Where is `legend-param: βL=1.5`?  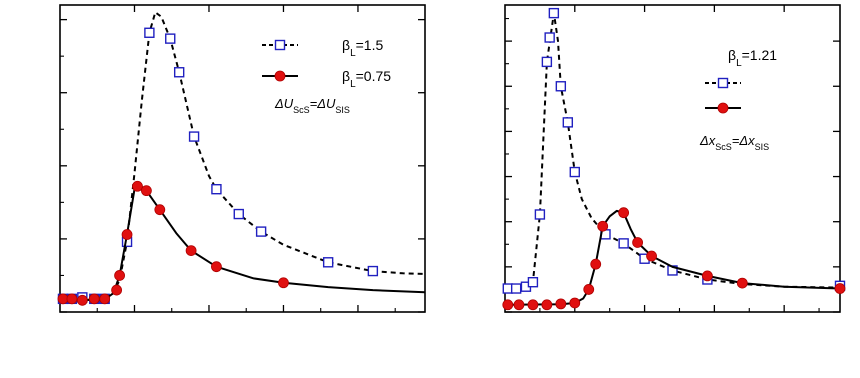
legend-param: βL=1.5 is located at coordinates (362, 48).